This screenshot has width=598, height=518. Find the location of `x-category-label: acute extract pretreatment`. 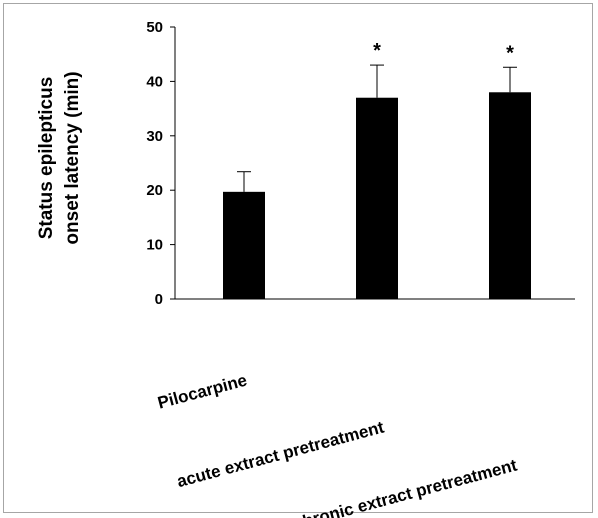

x-category-label: acute extract pretreatment is located at coordinates (280, 454).